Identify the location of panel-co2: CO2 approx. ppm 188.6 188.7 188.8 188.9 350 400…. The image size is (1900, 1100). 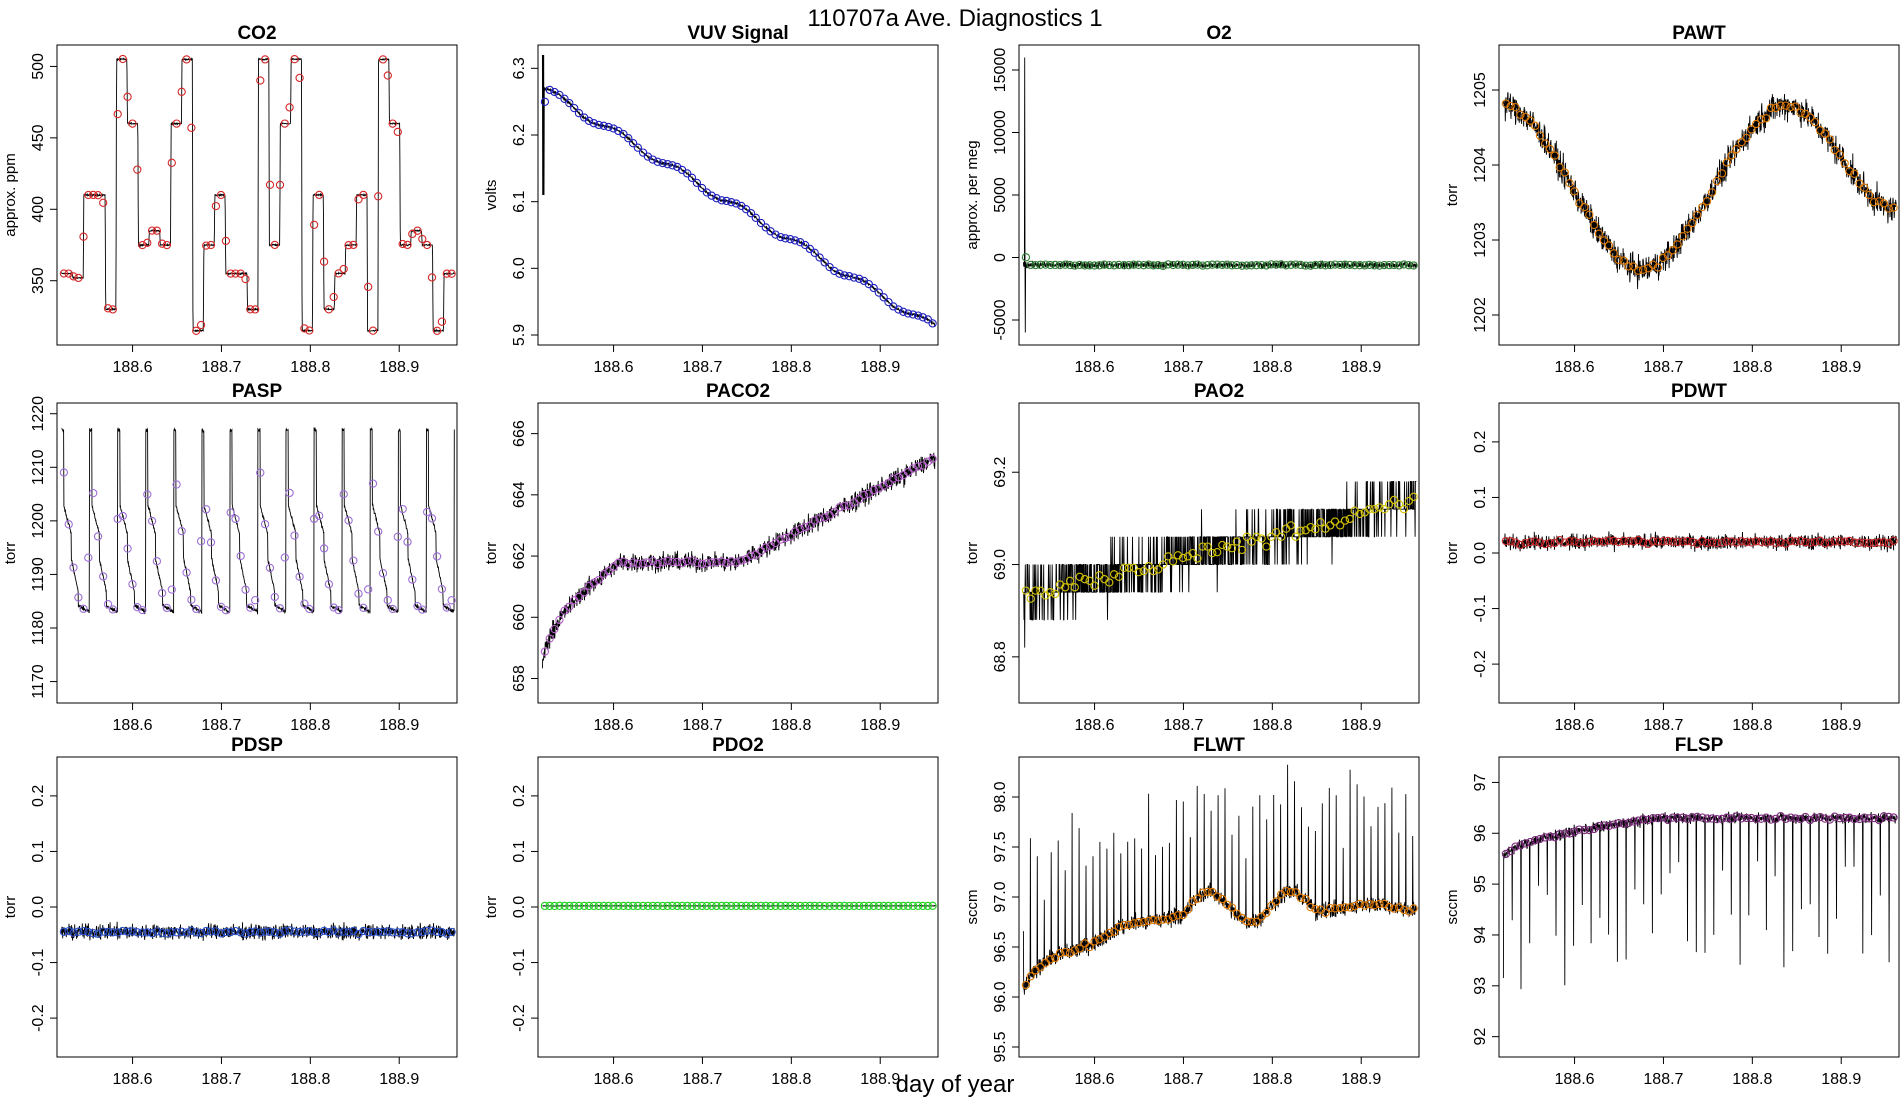
(230, 199).